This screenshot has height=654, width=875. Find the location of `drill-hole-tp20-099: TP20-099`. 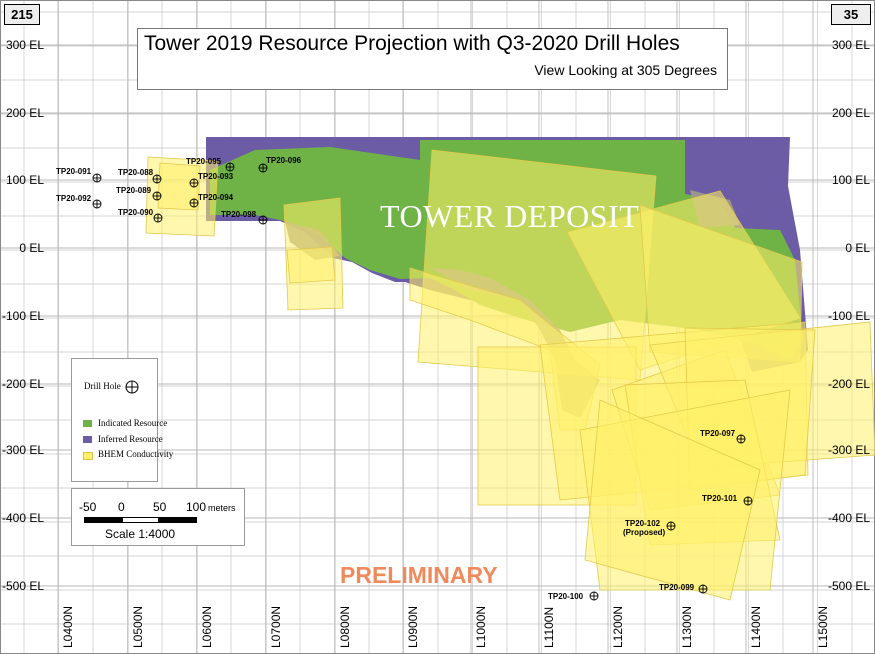

drill-hole-tp20-099: TP20-099 is located at coordinates (683, 588).